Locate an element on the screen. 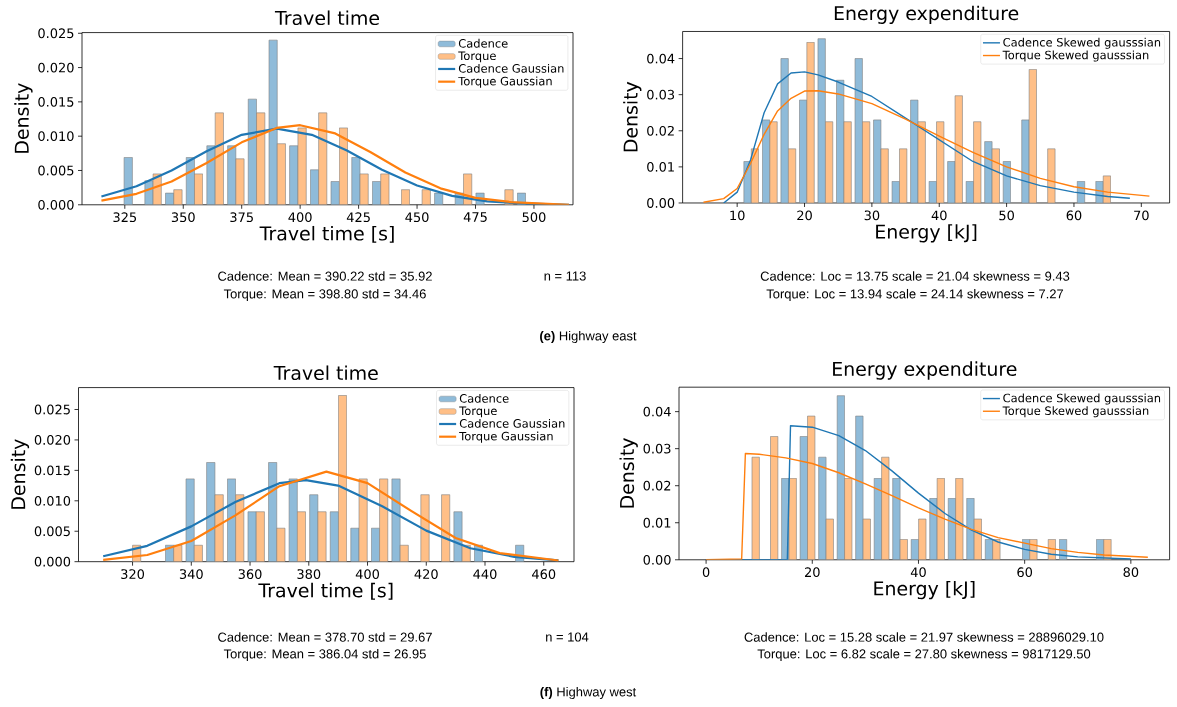 The height and width of the screenshot is (707, 1177). x-tick-label: 450 is located at coordinates (417, 217).